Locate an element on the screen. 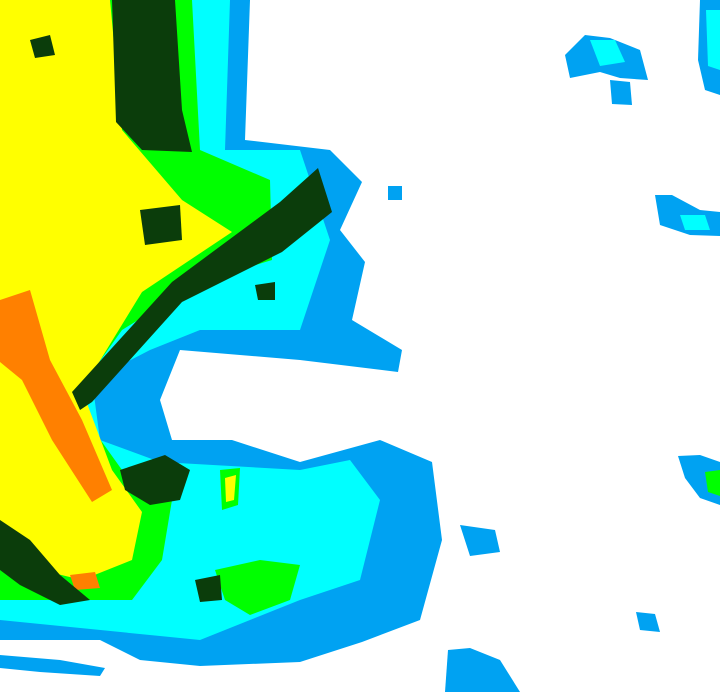  heavy-precip-layer is located at coordinates (56, 440).